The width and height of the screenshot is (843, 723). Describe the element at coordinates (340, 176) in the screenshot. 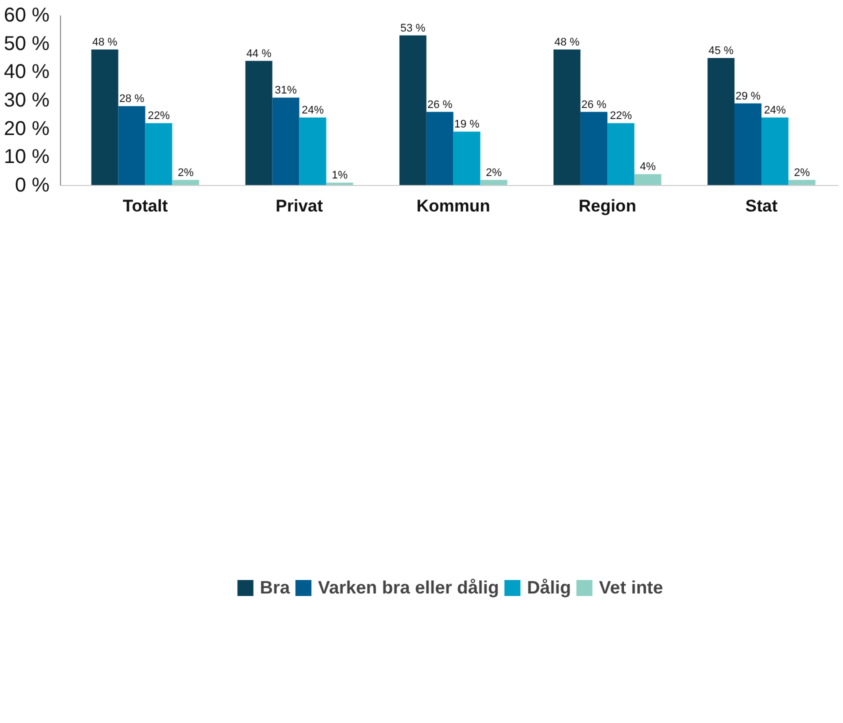

I see `data-label: 1%` at that location.